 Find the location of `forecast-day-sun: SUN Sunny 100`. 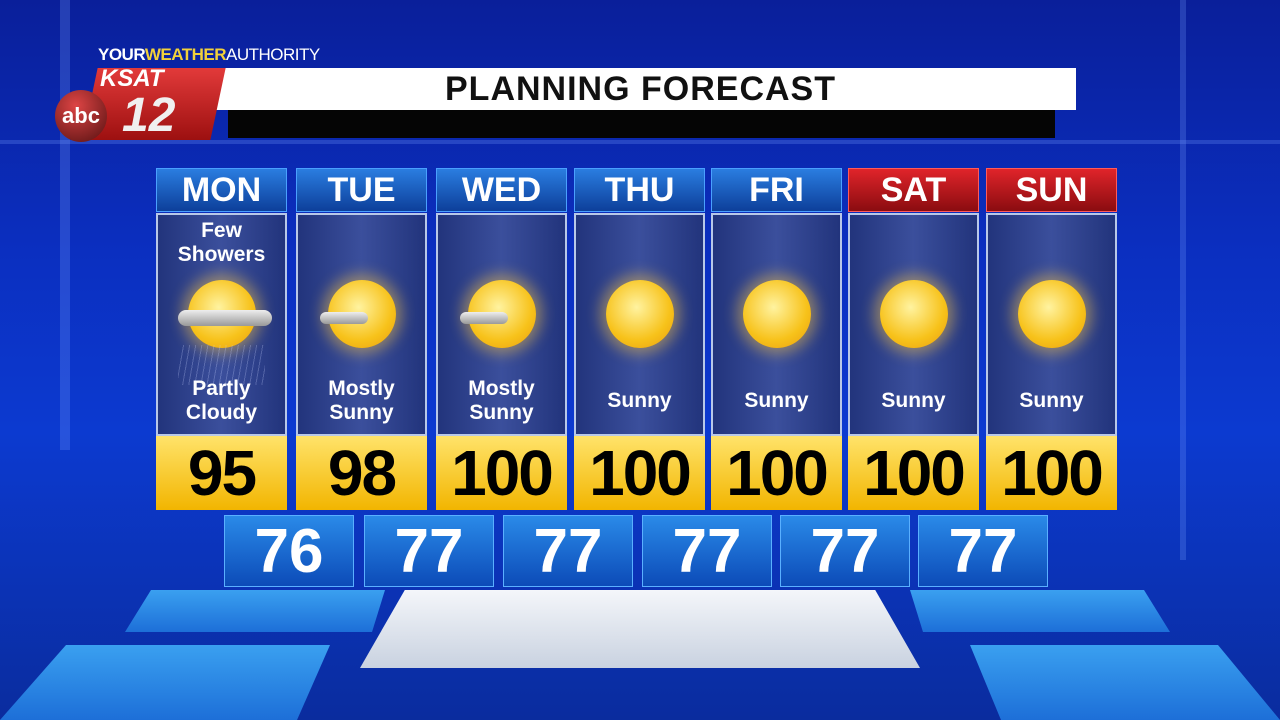

forecast-day-sun: SUN Sunny 100 is located at coordinates (1051, 339).